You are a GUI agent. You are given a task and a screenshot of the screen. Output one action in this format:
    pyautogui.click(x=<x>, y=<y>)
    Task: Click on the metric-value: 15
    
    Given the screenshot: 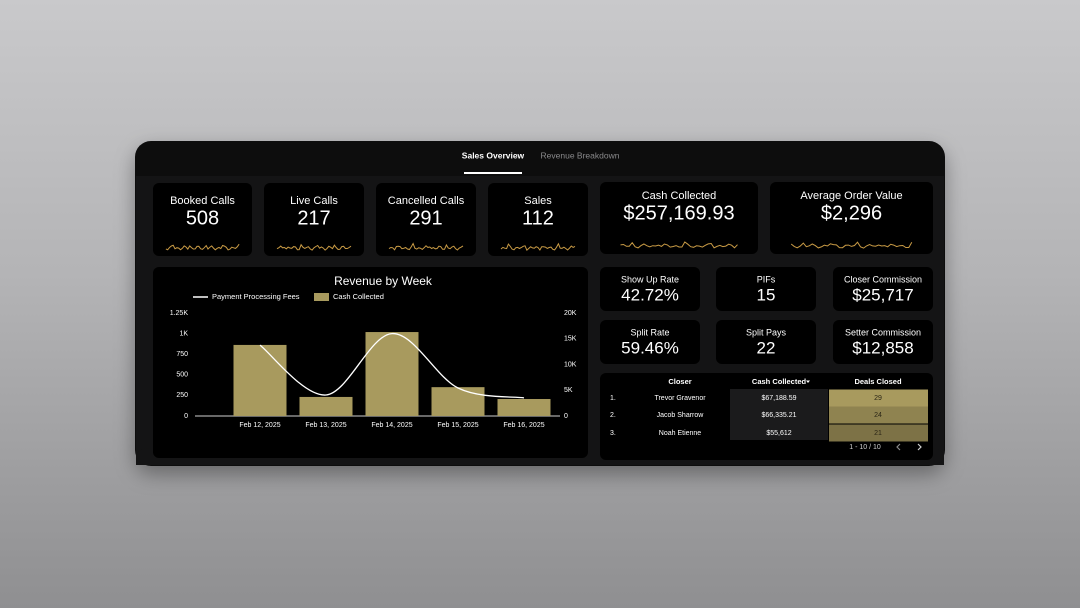 What is the action you would take?
    pyautogui.click(x=766, y=294)
    